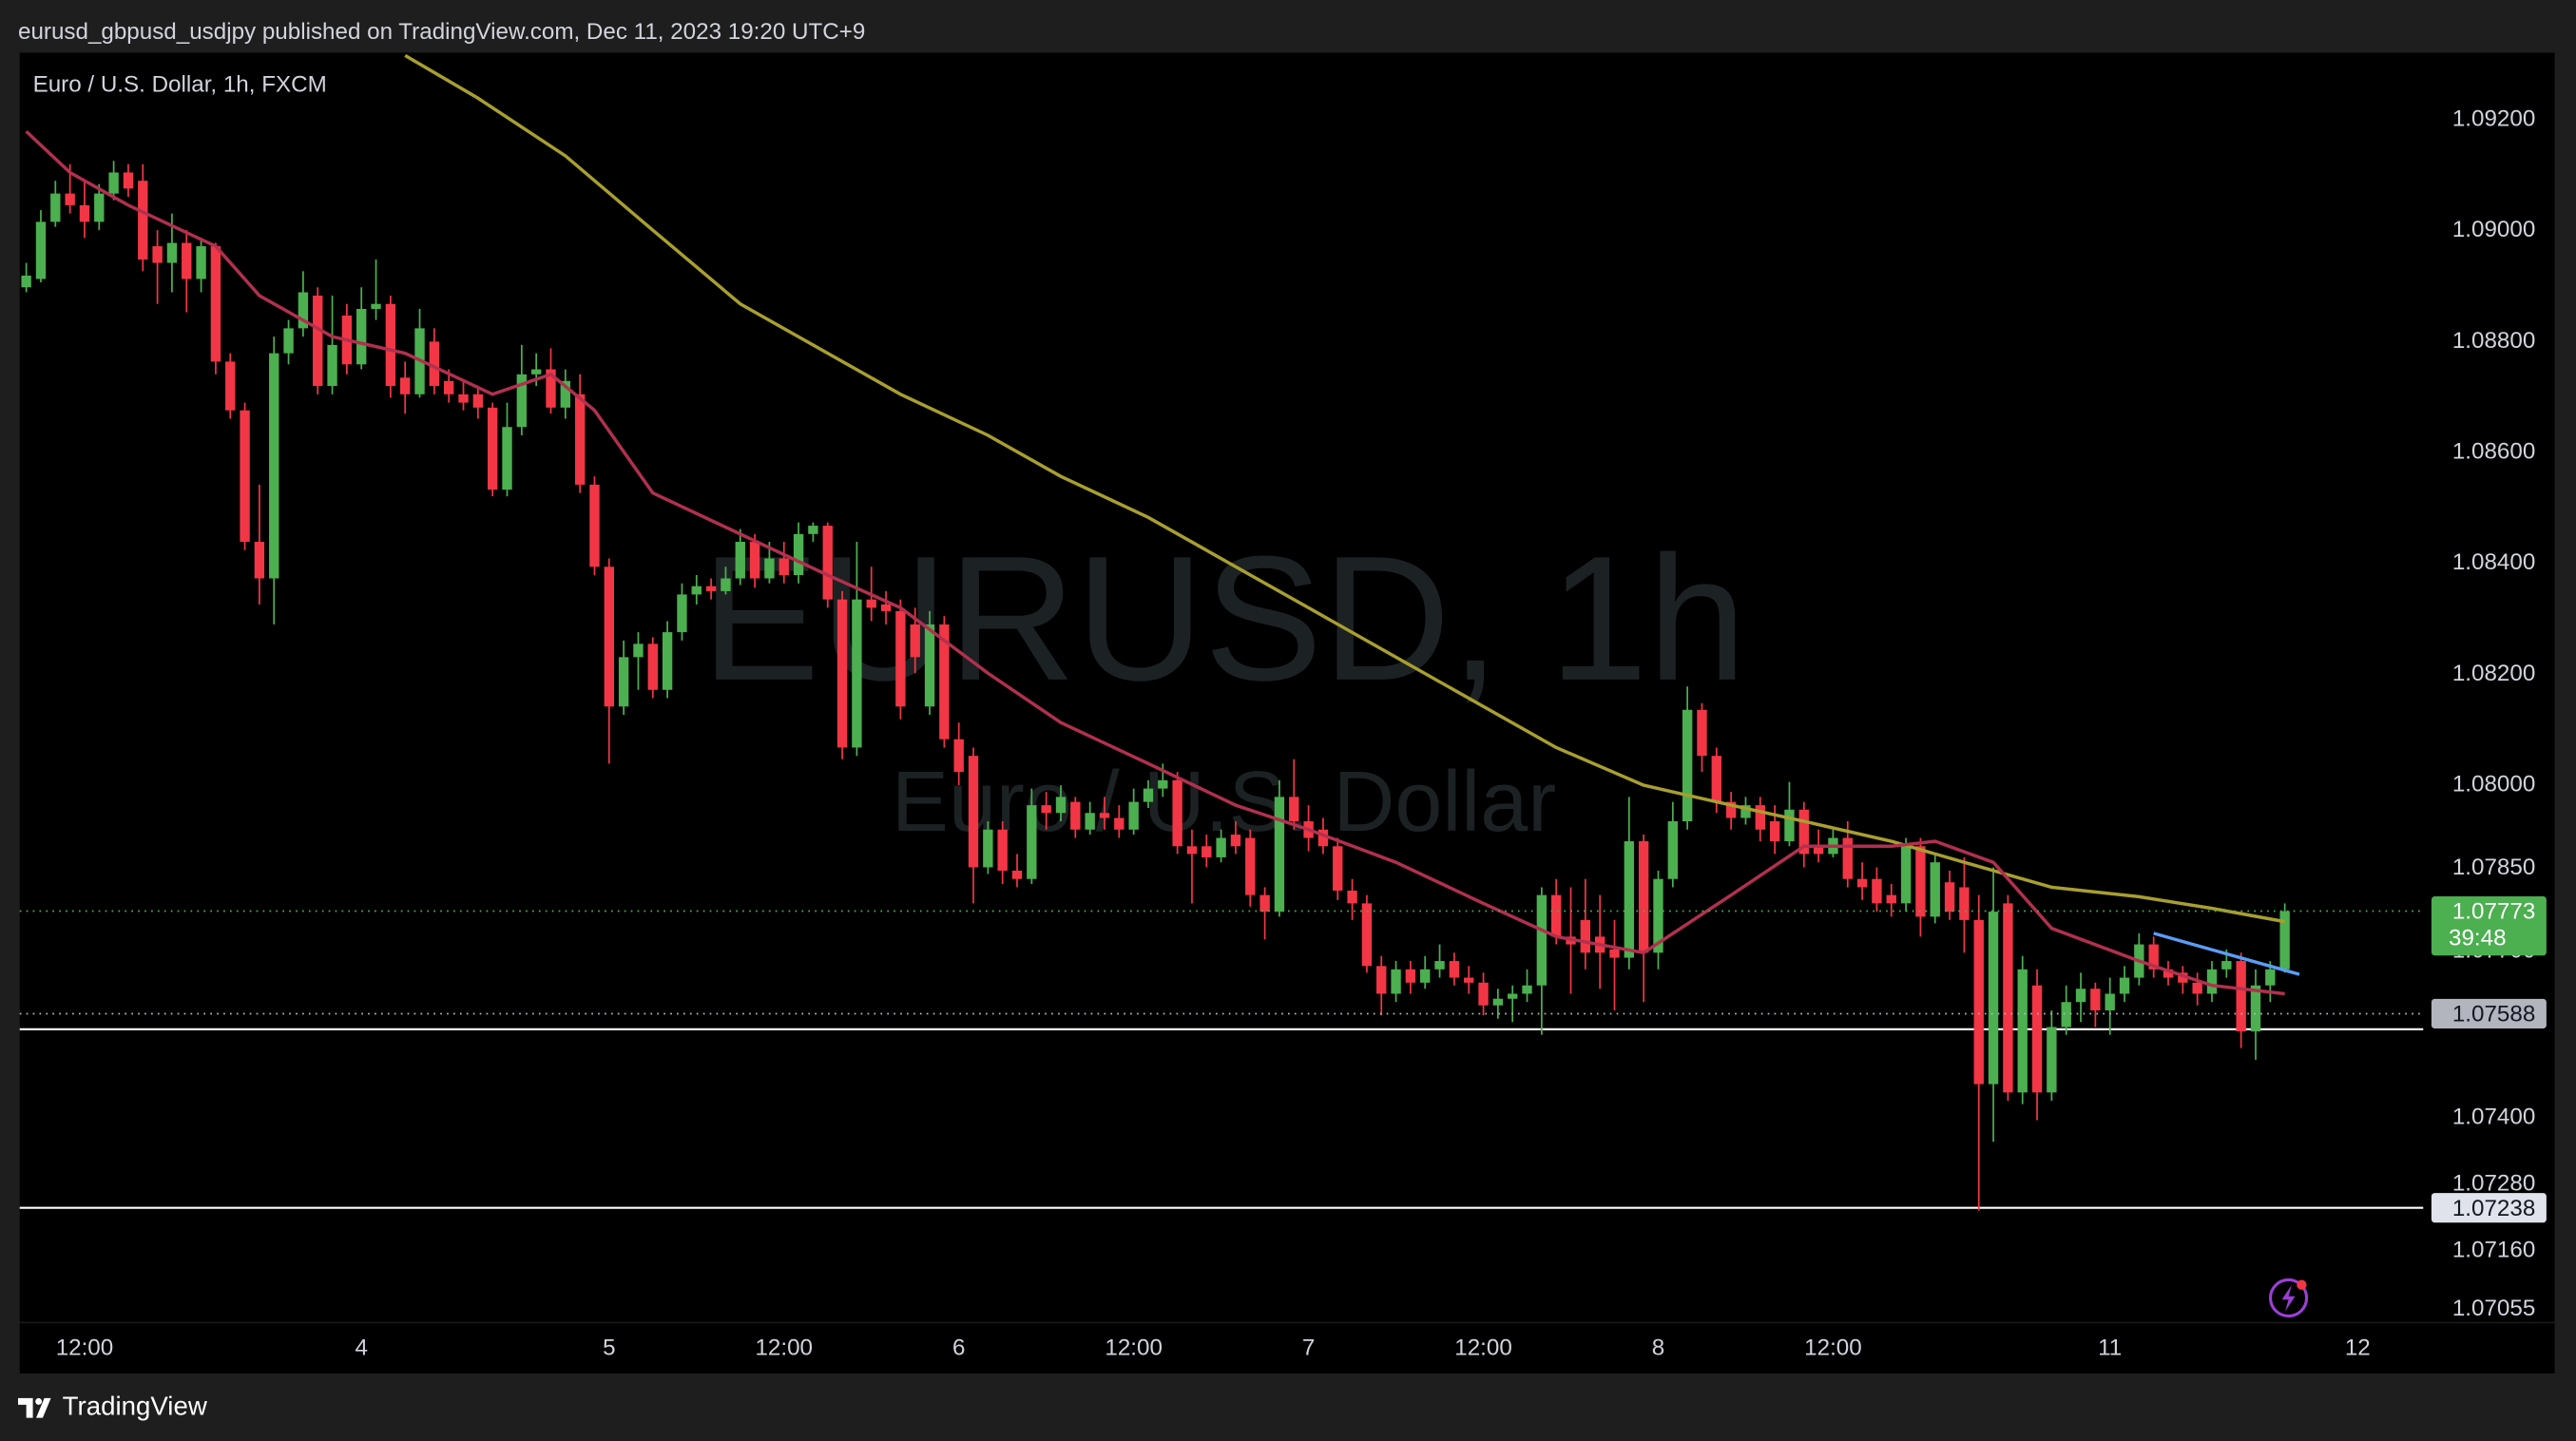  What do you see at coordinates (2494, 451) in the screenshot?
I see `y-tick-label: 1.08600` at bounding box center [2494, 451].